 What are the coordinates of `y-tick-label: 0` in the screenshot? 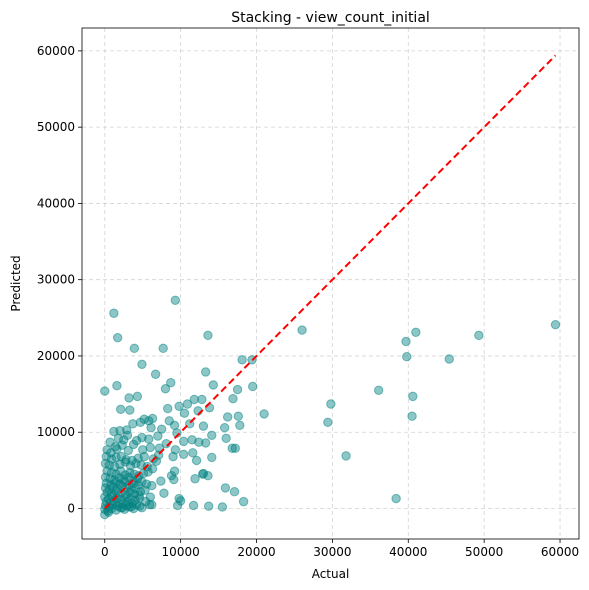 It's located at (71, 508).